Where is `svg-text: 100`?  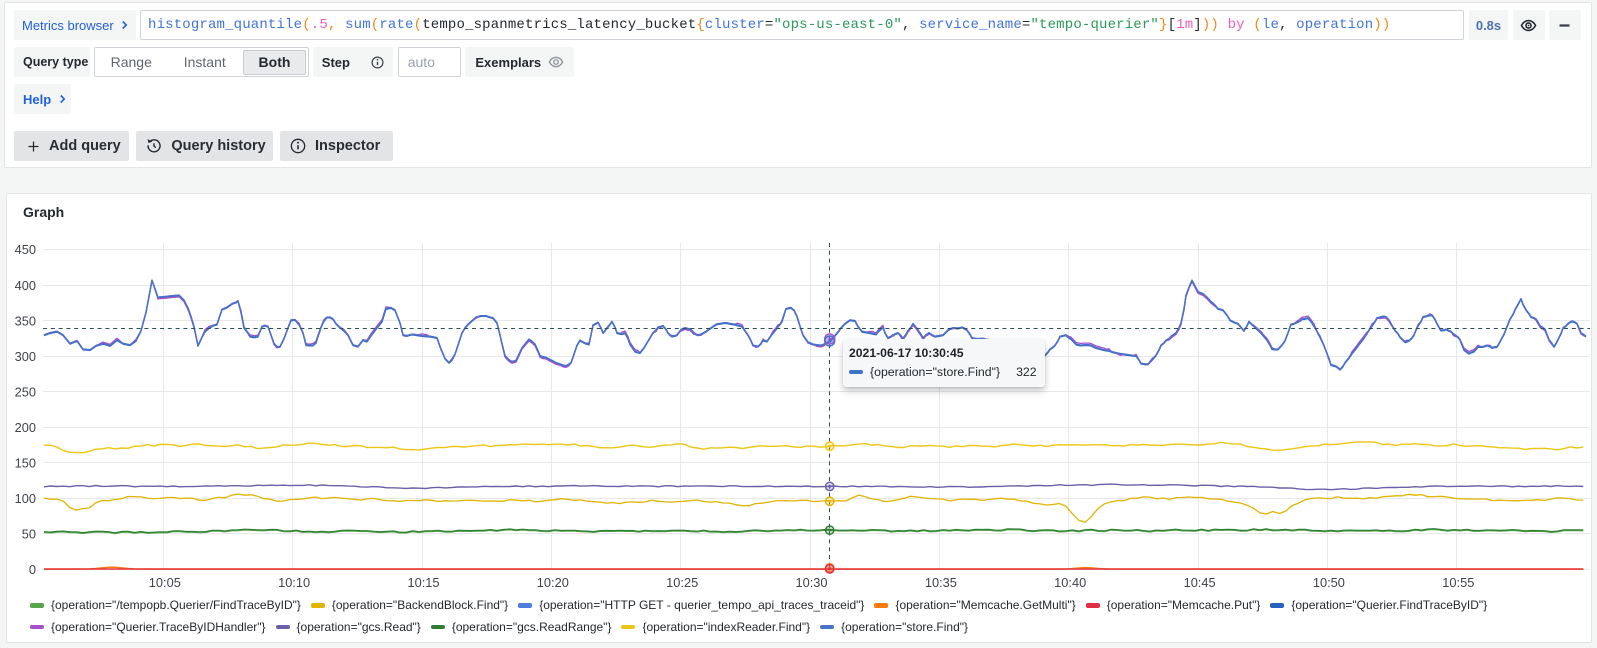 svg-text: 100 is located at coordinates (25, 498).